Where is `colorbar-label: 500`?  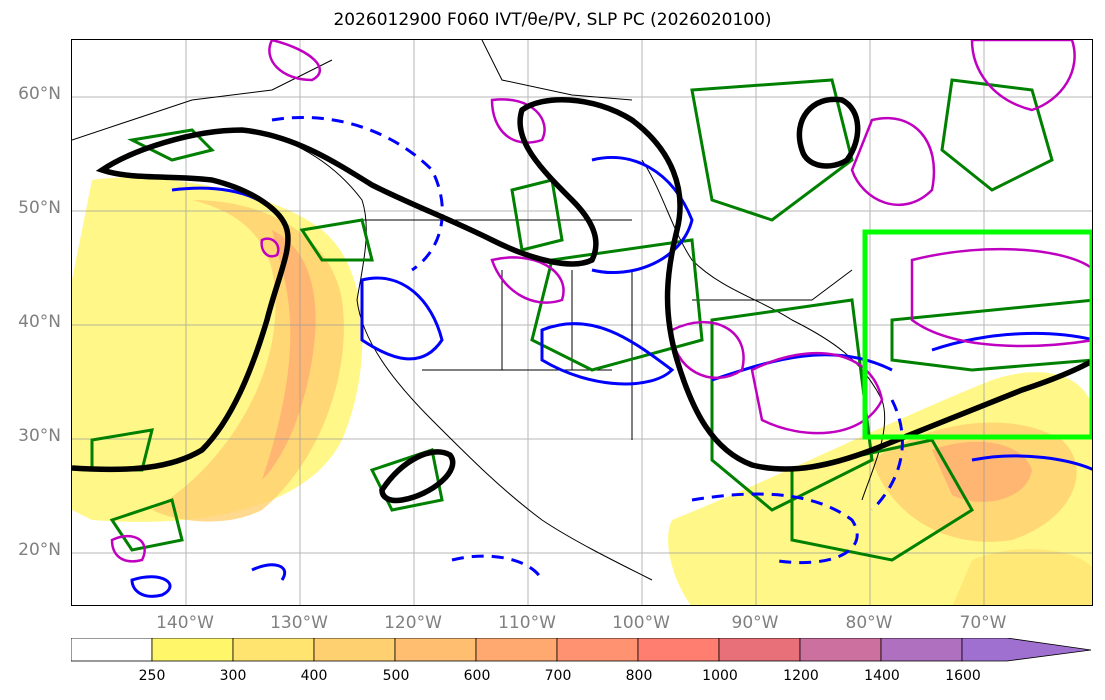
colorbar-label: 500 is located at coordinates (396, 676).